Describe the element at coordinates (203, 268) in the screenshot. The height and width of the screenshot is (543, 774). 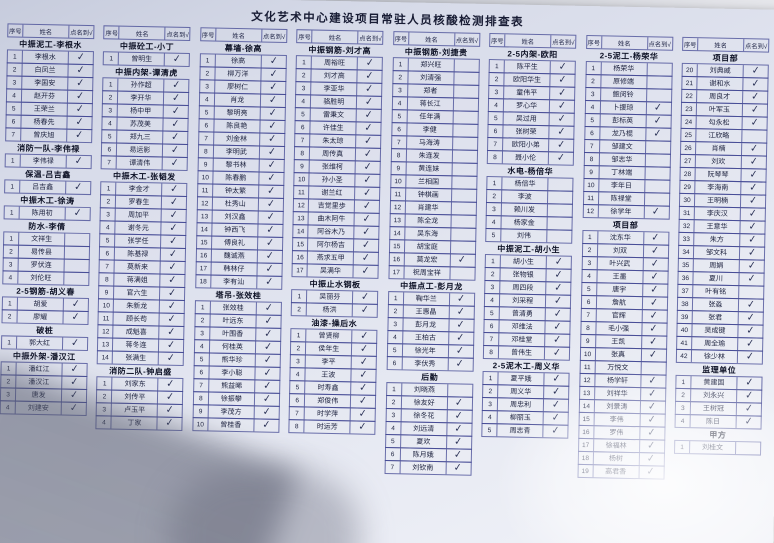
I see `row-number-cell: 17` at that location.